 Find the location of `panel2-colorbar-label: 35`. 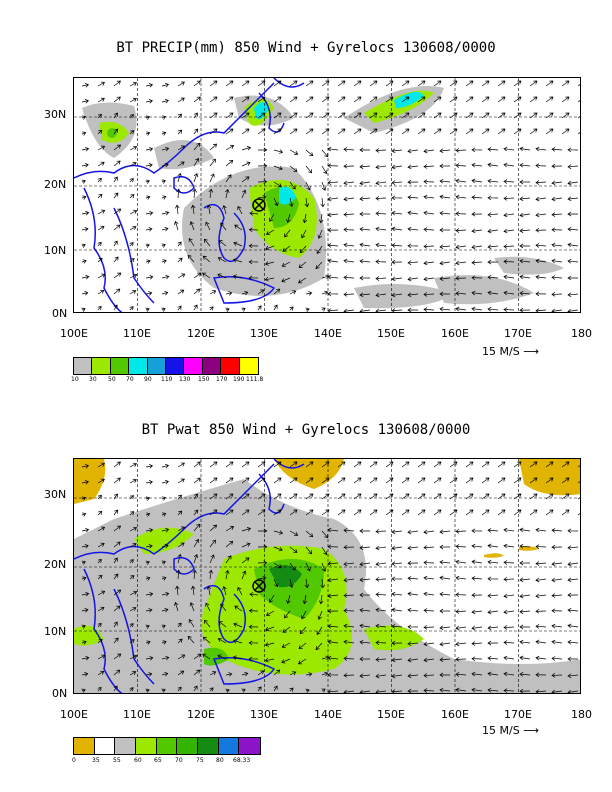

panel2-colorbar-label: 35 is located at coordinates (96, 760).